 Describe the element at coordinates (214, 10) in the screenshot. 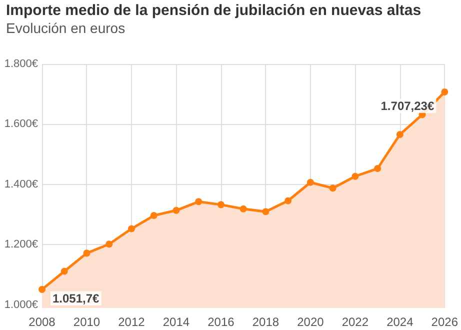

I see `chart-title: Importe medio de la pensión de jubilación en nuevas altas` at that location.